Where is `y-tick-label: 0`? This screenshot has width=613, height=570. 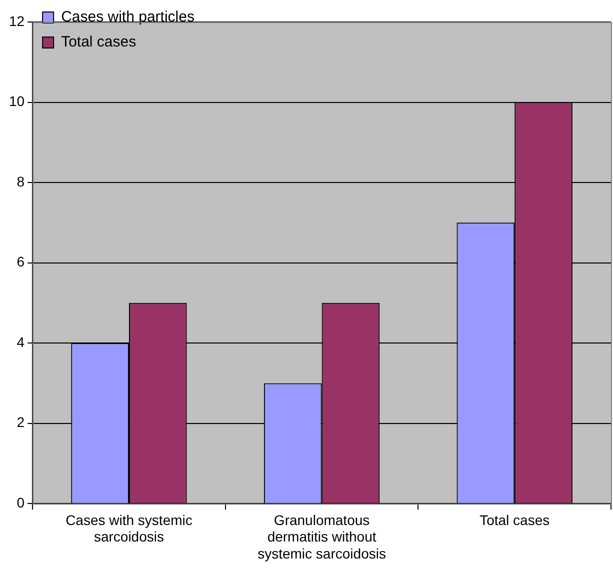
y-tick-label: 0 is located at coordinates (20, 502).